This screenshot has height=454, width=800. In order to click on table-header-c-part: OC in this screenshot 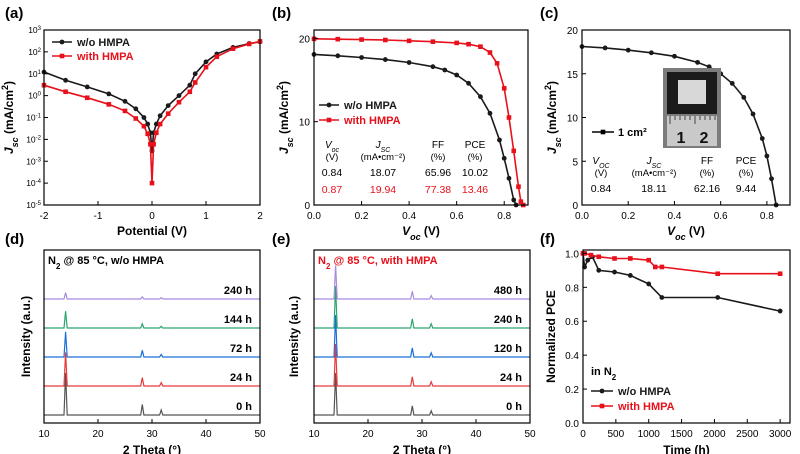, I will do `click(604, 166)`.